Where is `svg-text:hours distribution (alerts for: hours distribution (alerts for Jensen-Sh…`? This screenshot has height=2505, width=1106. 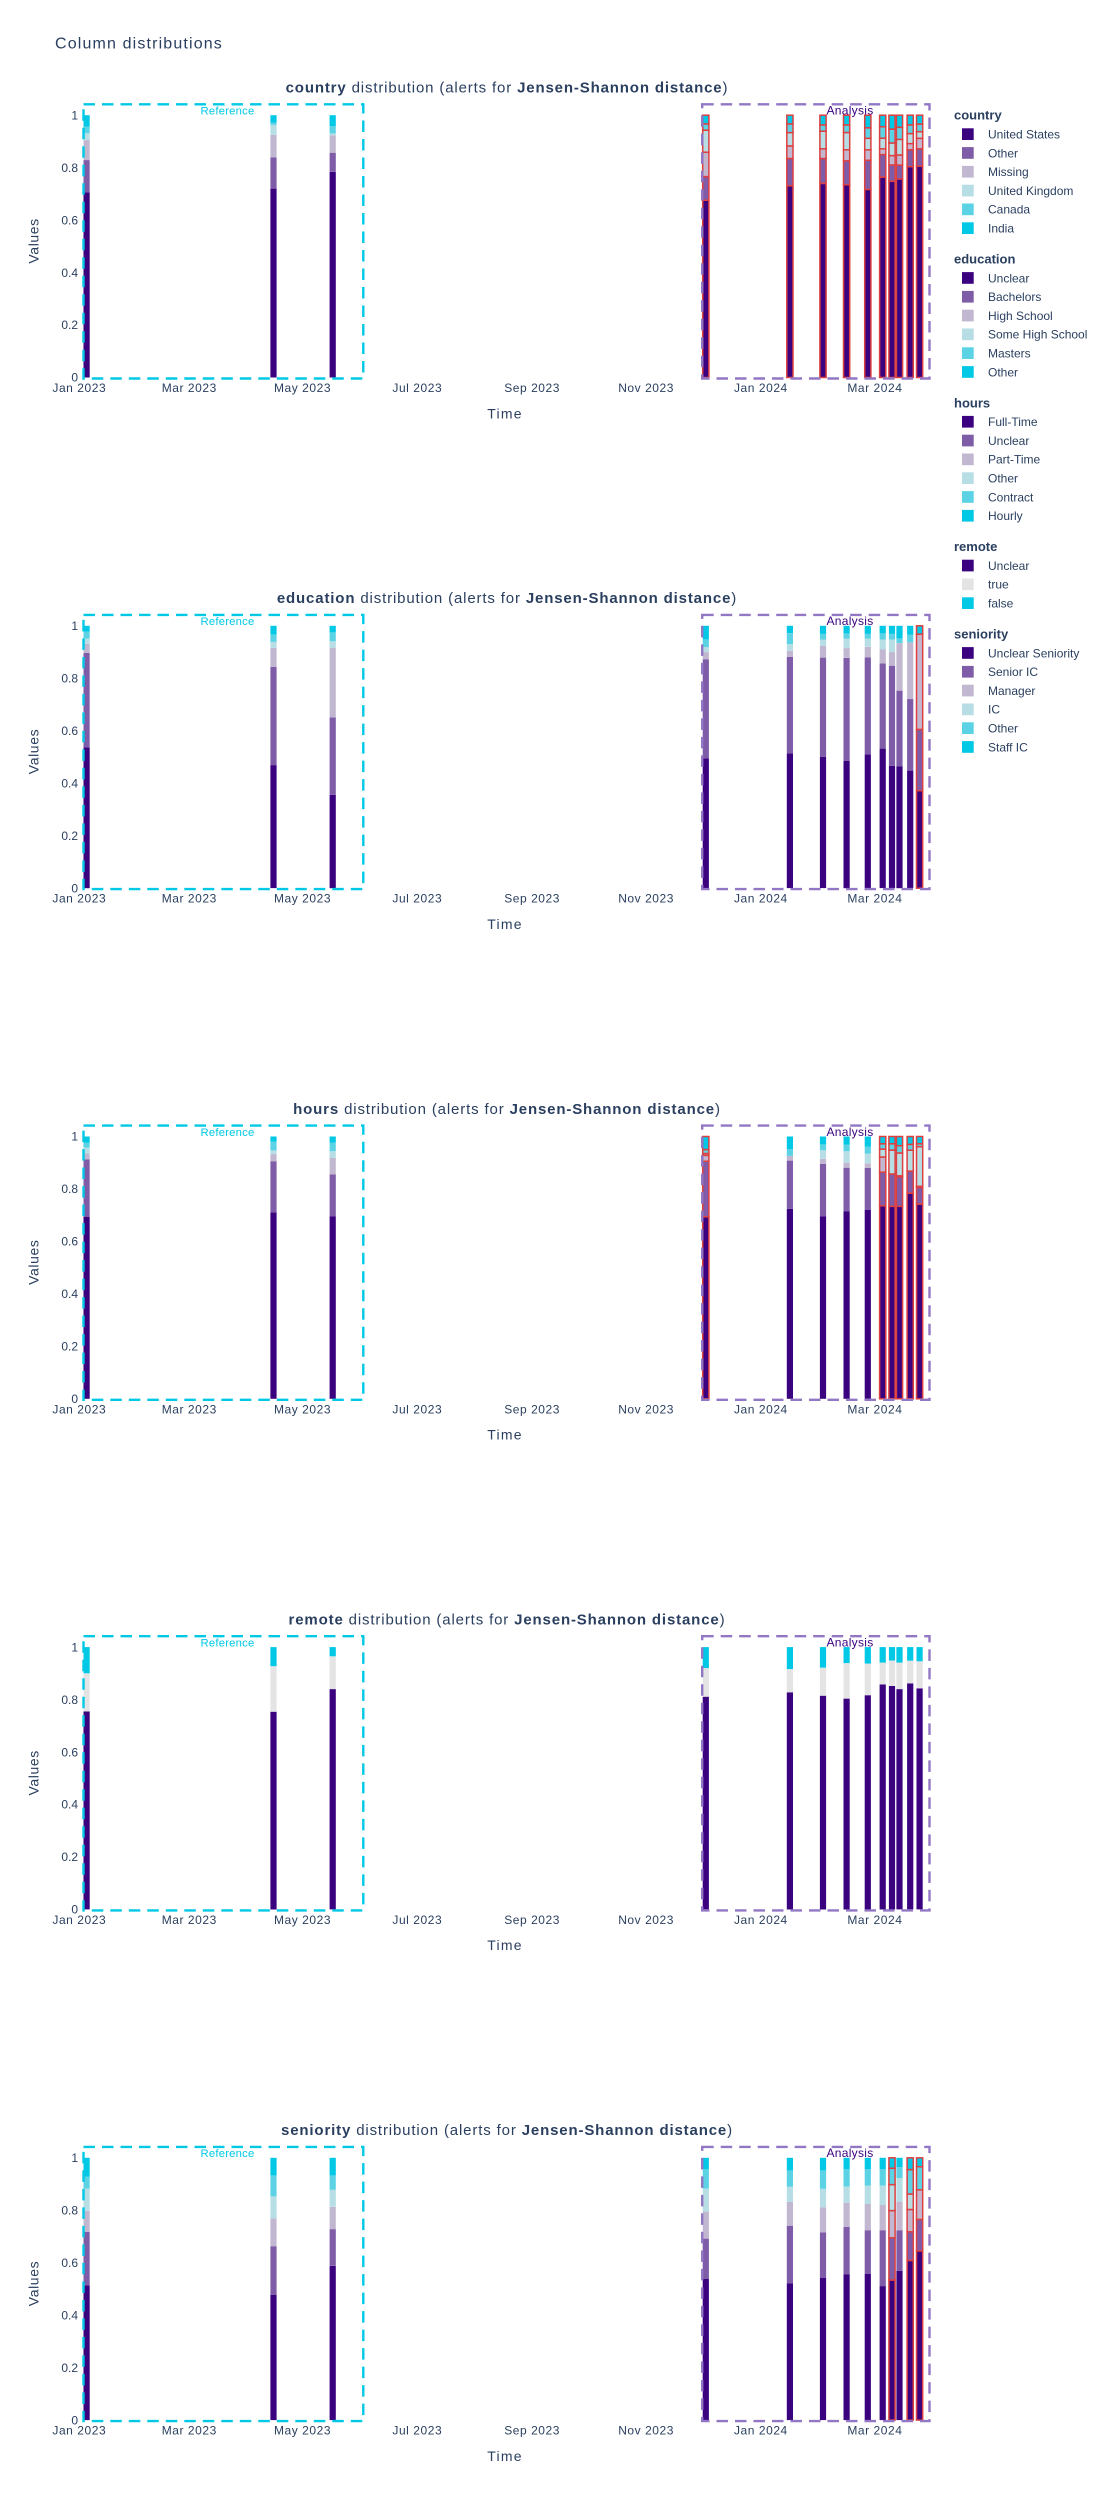
svg-text:hours distribution (alerts for: hours distribution (alerts for Jensen-Sh… is located at coordinates (507, 1109).